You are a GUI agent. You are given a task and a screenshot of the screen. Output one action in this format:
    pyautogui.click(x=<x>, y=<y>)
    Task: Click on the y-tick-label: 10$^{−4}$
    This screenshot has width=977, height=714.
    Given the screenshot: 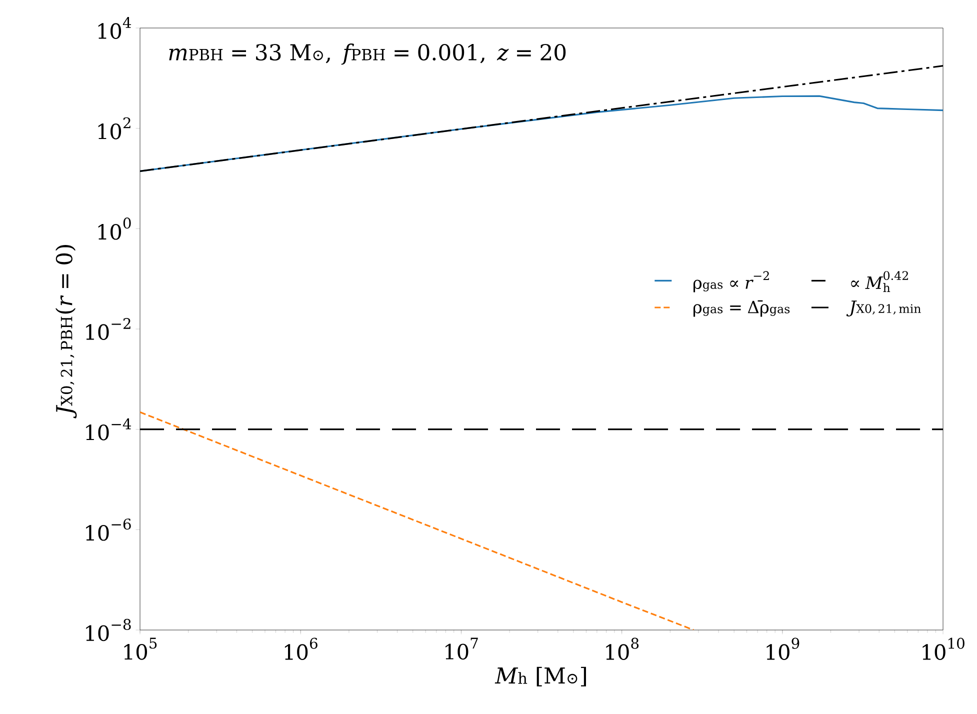 What is the action you would take?
    pyautogui.click(x=109, y=429)
    